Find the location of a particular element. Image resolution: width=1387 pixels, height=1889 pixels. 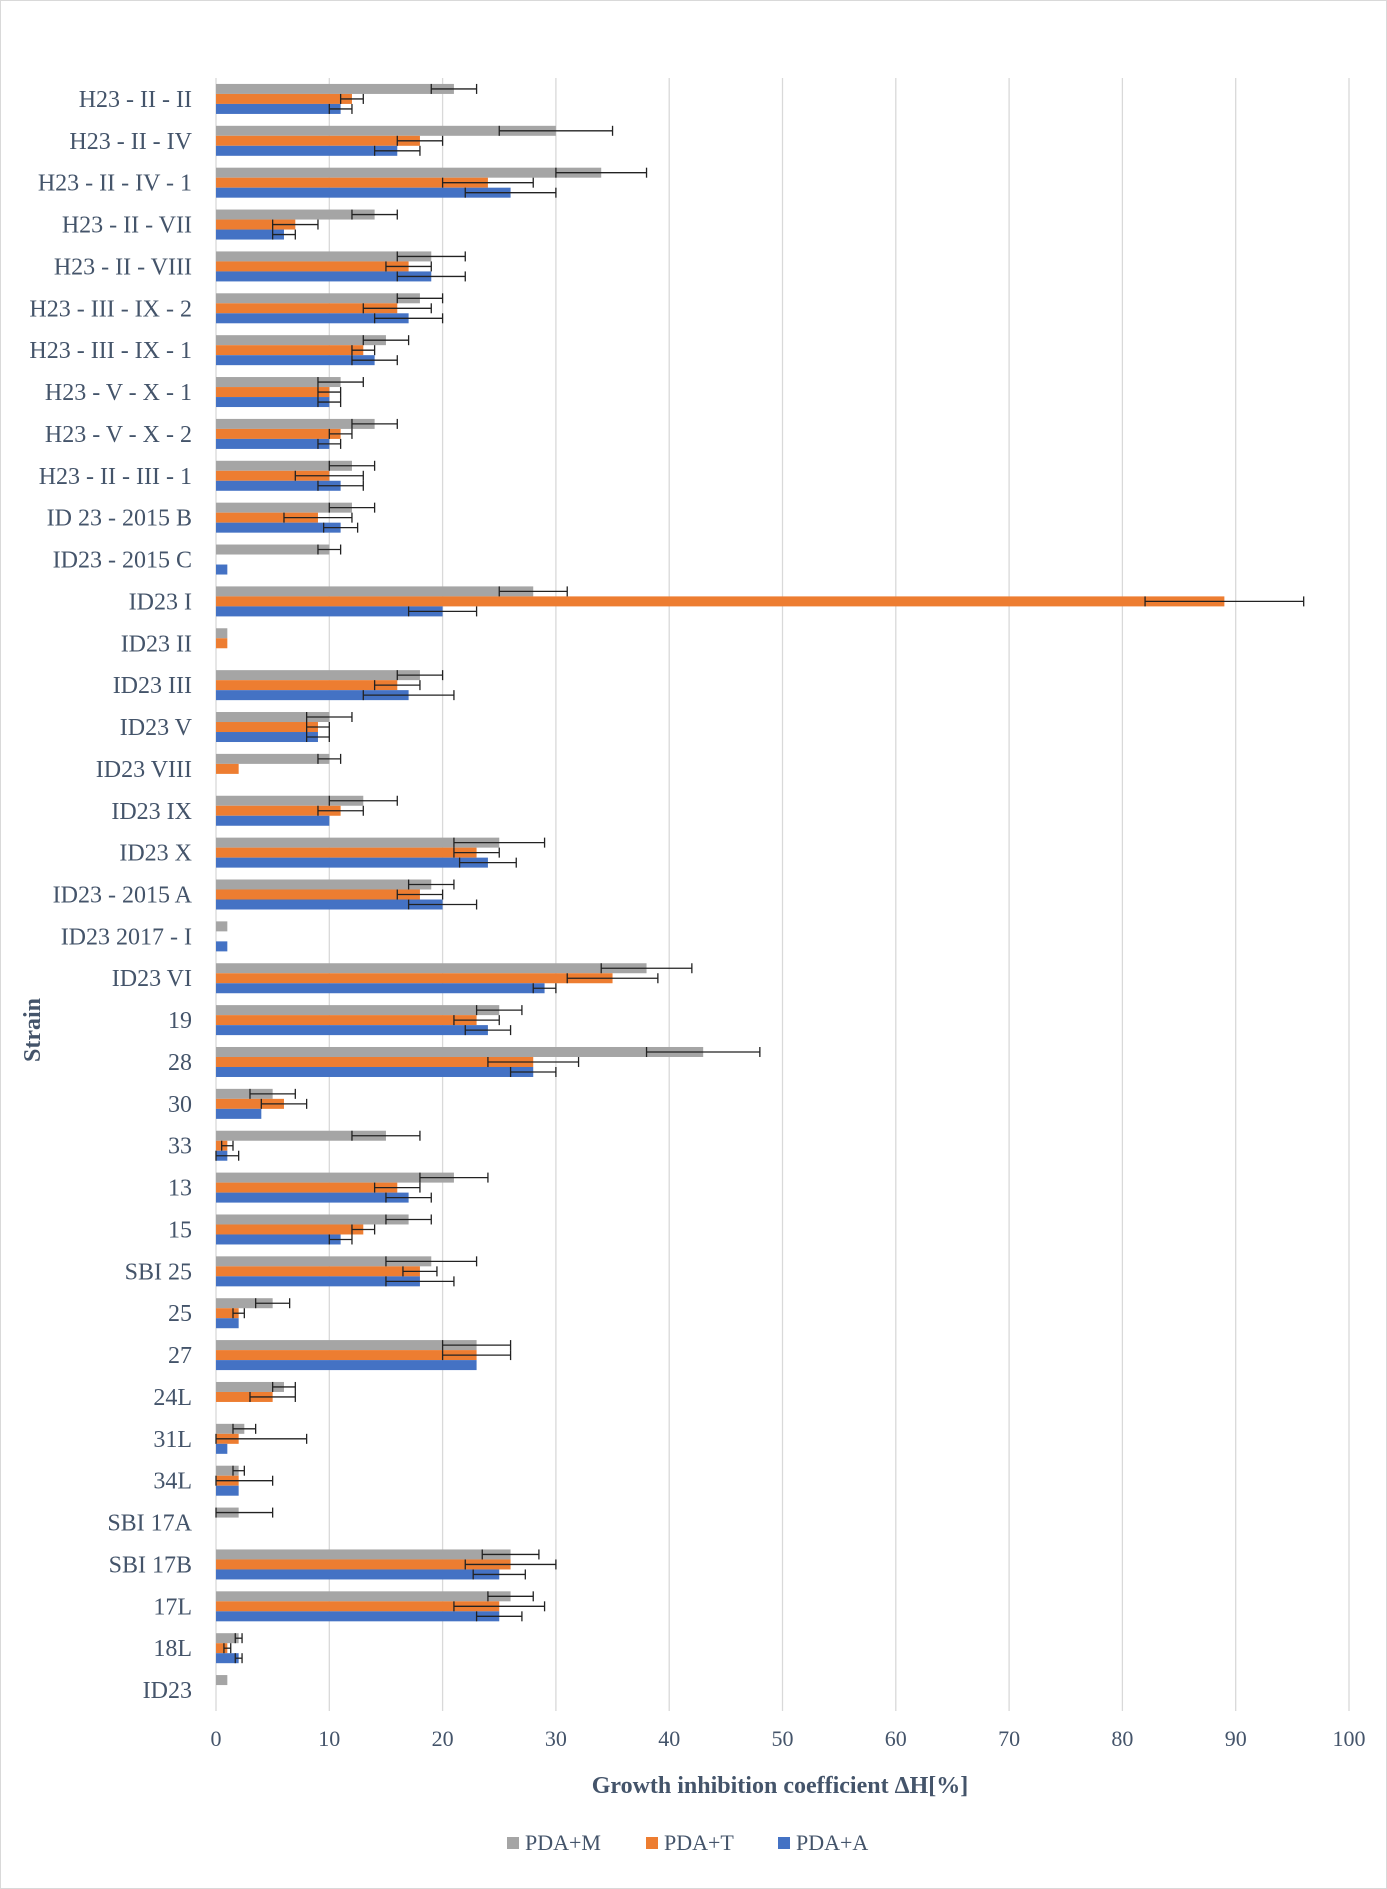

category-label: 24L is located at coordinates (172, 1398).